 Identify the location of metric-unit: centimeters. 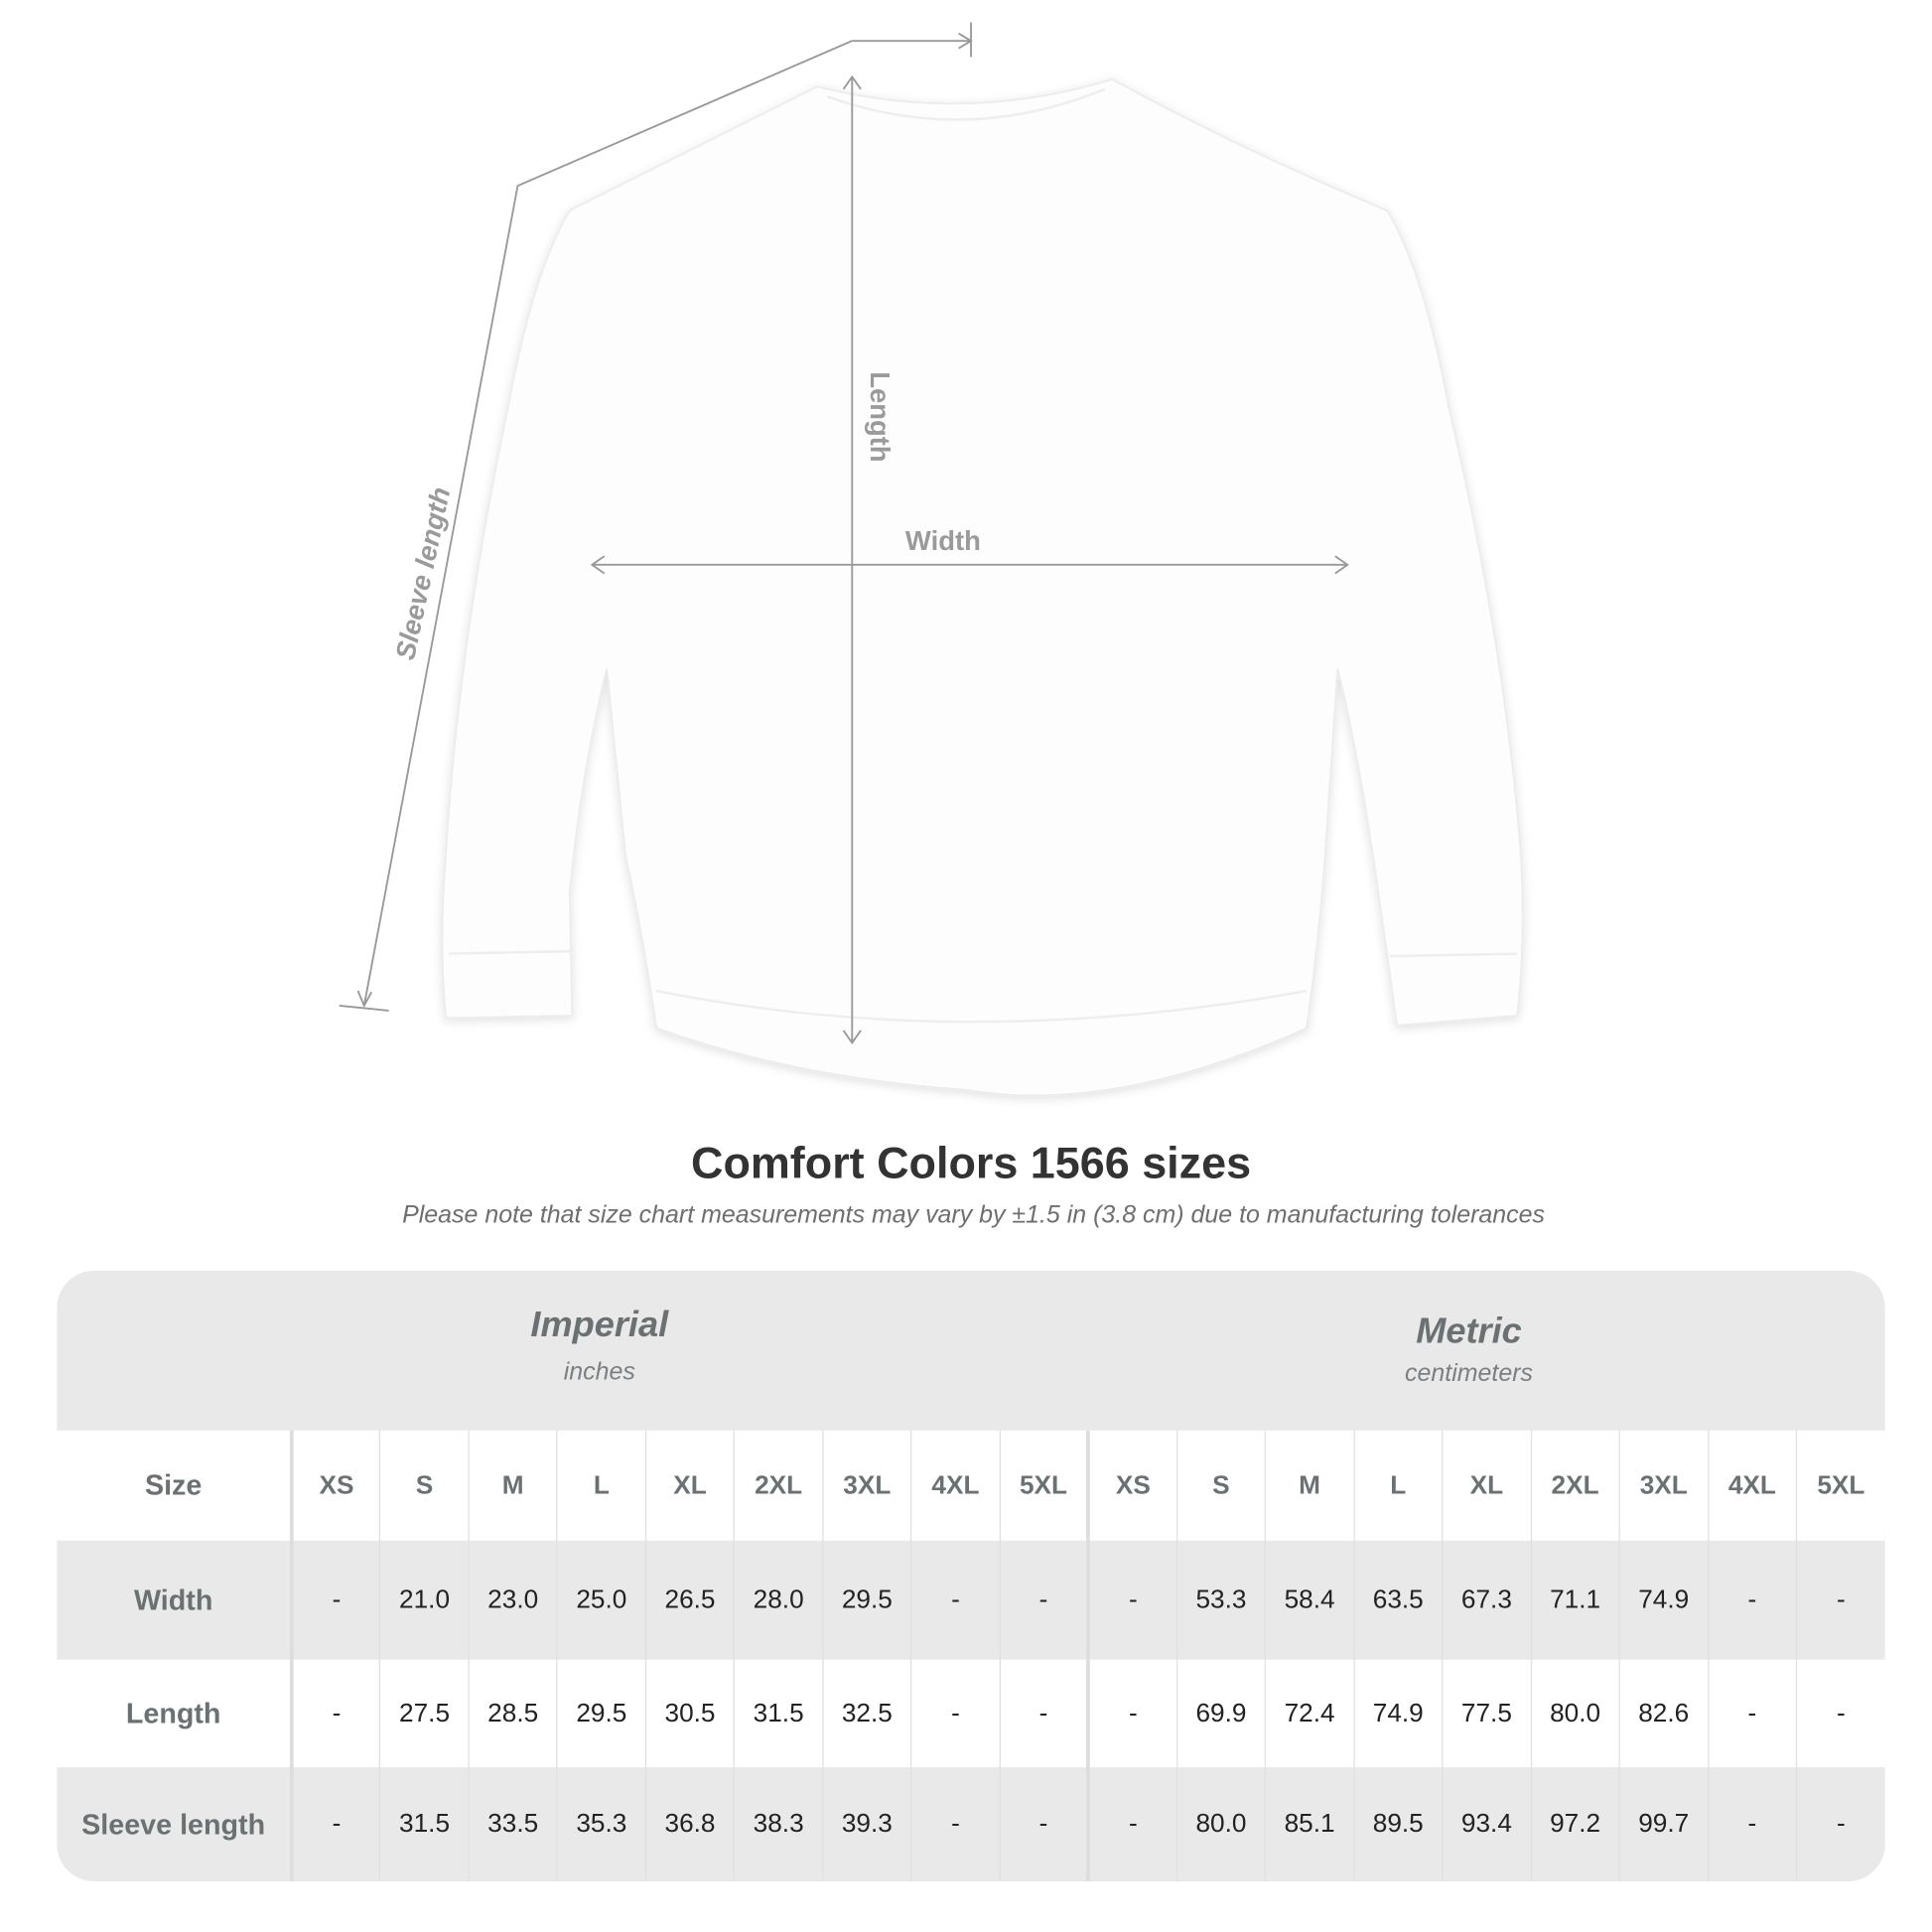
(1470, 1374).